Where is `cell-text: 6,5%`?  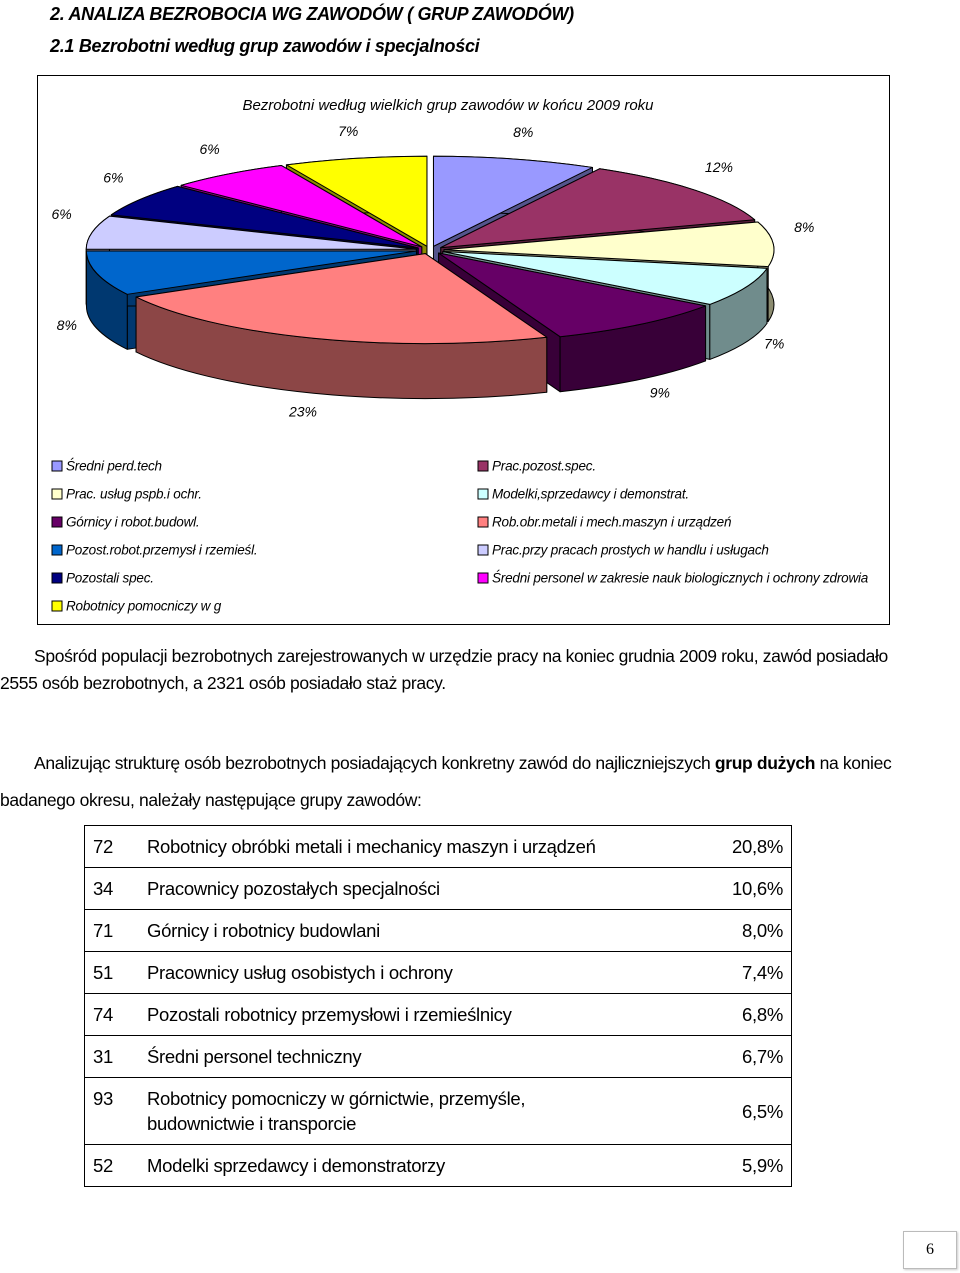
cell-text: 6,5% is located at coordinates (762, 1111).